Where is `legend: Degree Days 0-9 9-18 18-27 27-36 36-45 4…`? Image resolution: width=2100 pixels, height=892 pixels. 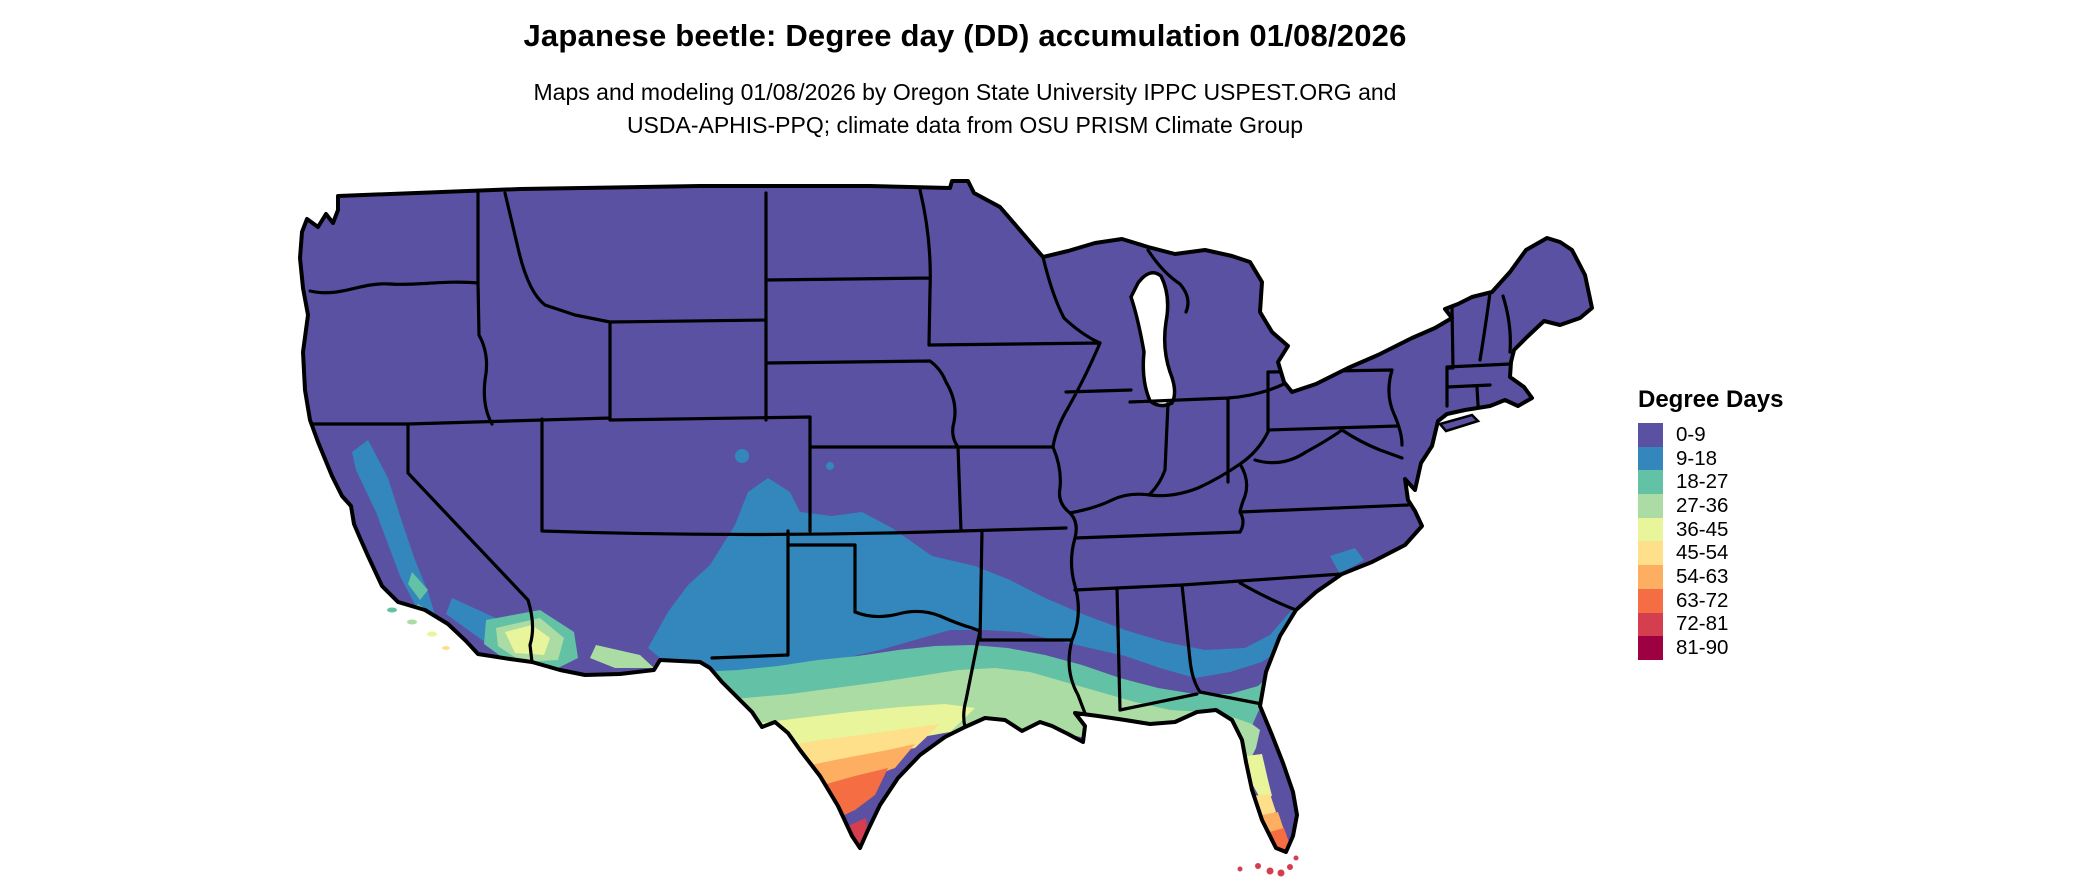 legend: Degree Days 0-9 9-18 18-27 27-36 36-45 4… is located at coordinates (1710, 523).